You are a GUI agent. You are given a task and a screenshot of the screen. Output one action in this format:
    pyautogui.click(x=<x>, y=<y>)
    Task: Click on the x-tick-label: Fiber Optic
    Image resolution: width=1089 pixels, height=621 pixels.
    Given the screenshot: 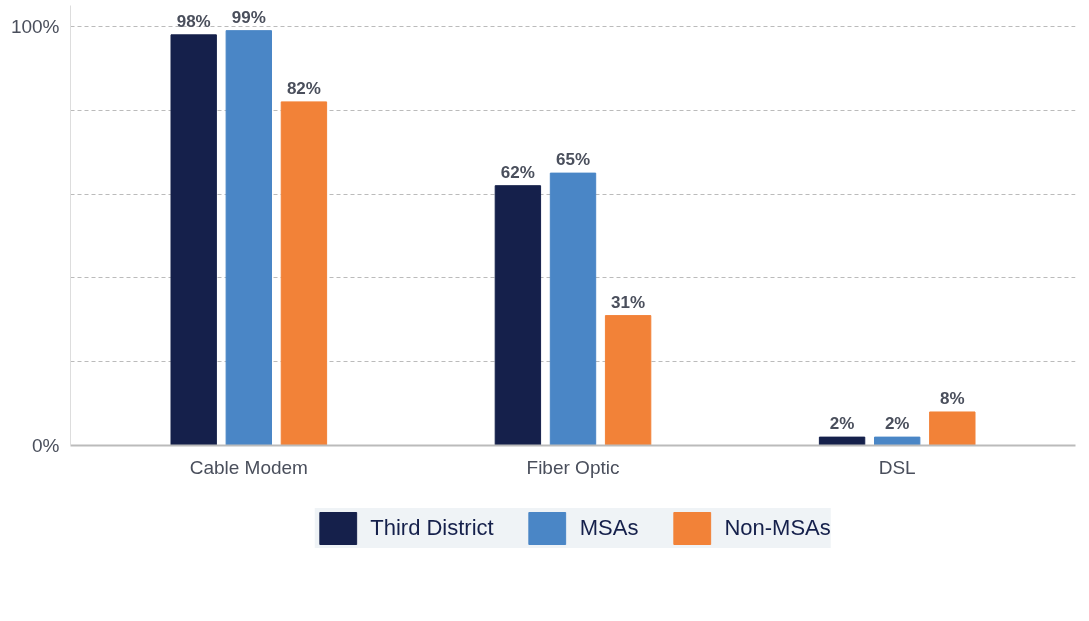 What is the action you would take?
    pyautogui.click(x=573, y=467)
    